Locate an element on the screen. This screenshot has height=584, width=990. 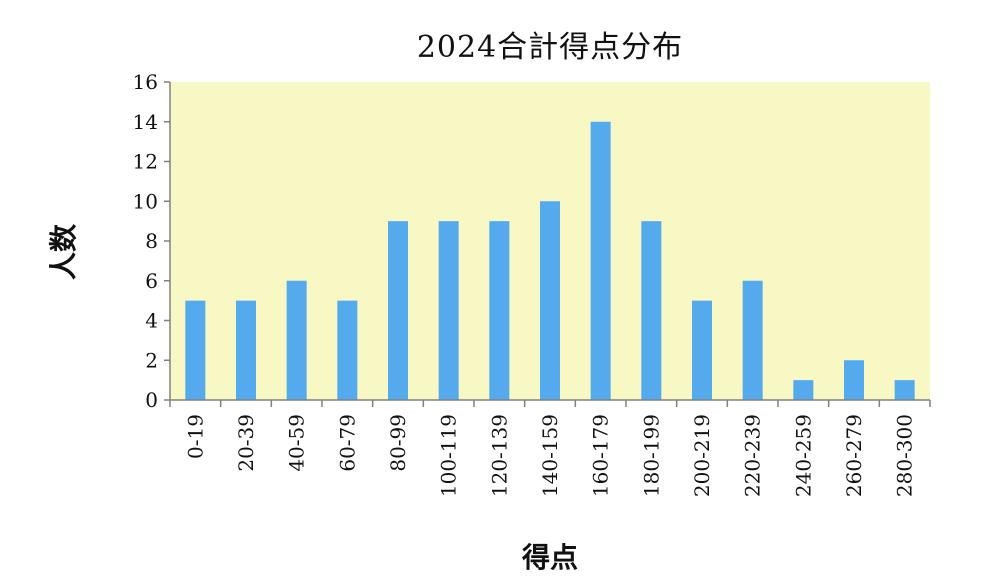
y-tick-label: 10 is located at coordinates (145, 201).